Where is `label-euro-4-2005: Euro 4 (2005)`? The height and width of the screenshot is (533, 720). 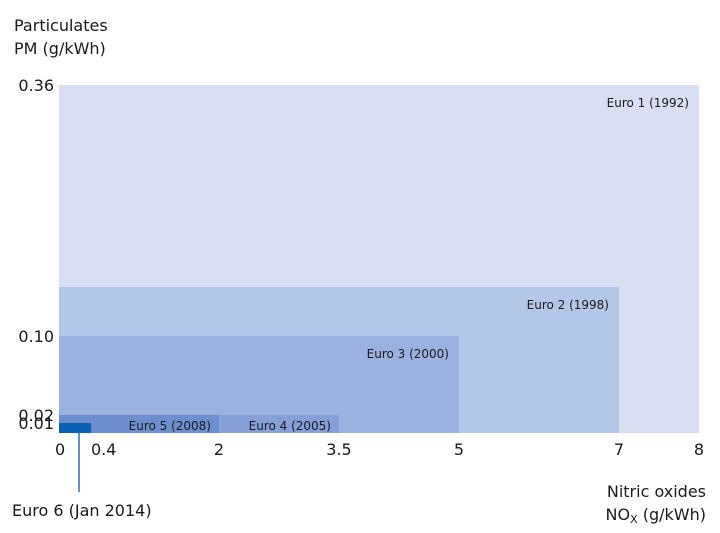
label-euro-4-2005: Euro 4 (2005) is located at coordinates (290, 426).